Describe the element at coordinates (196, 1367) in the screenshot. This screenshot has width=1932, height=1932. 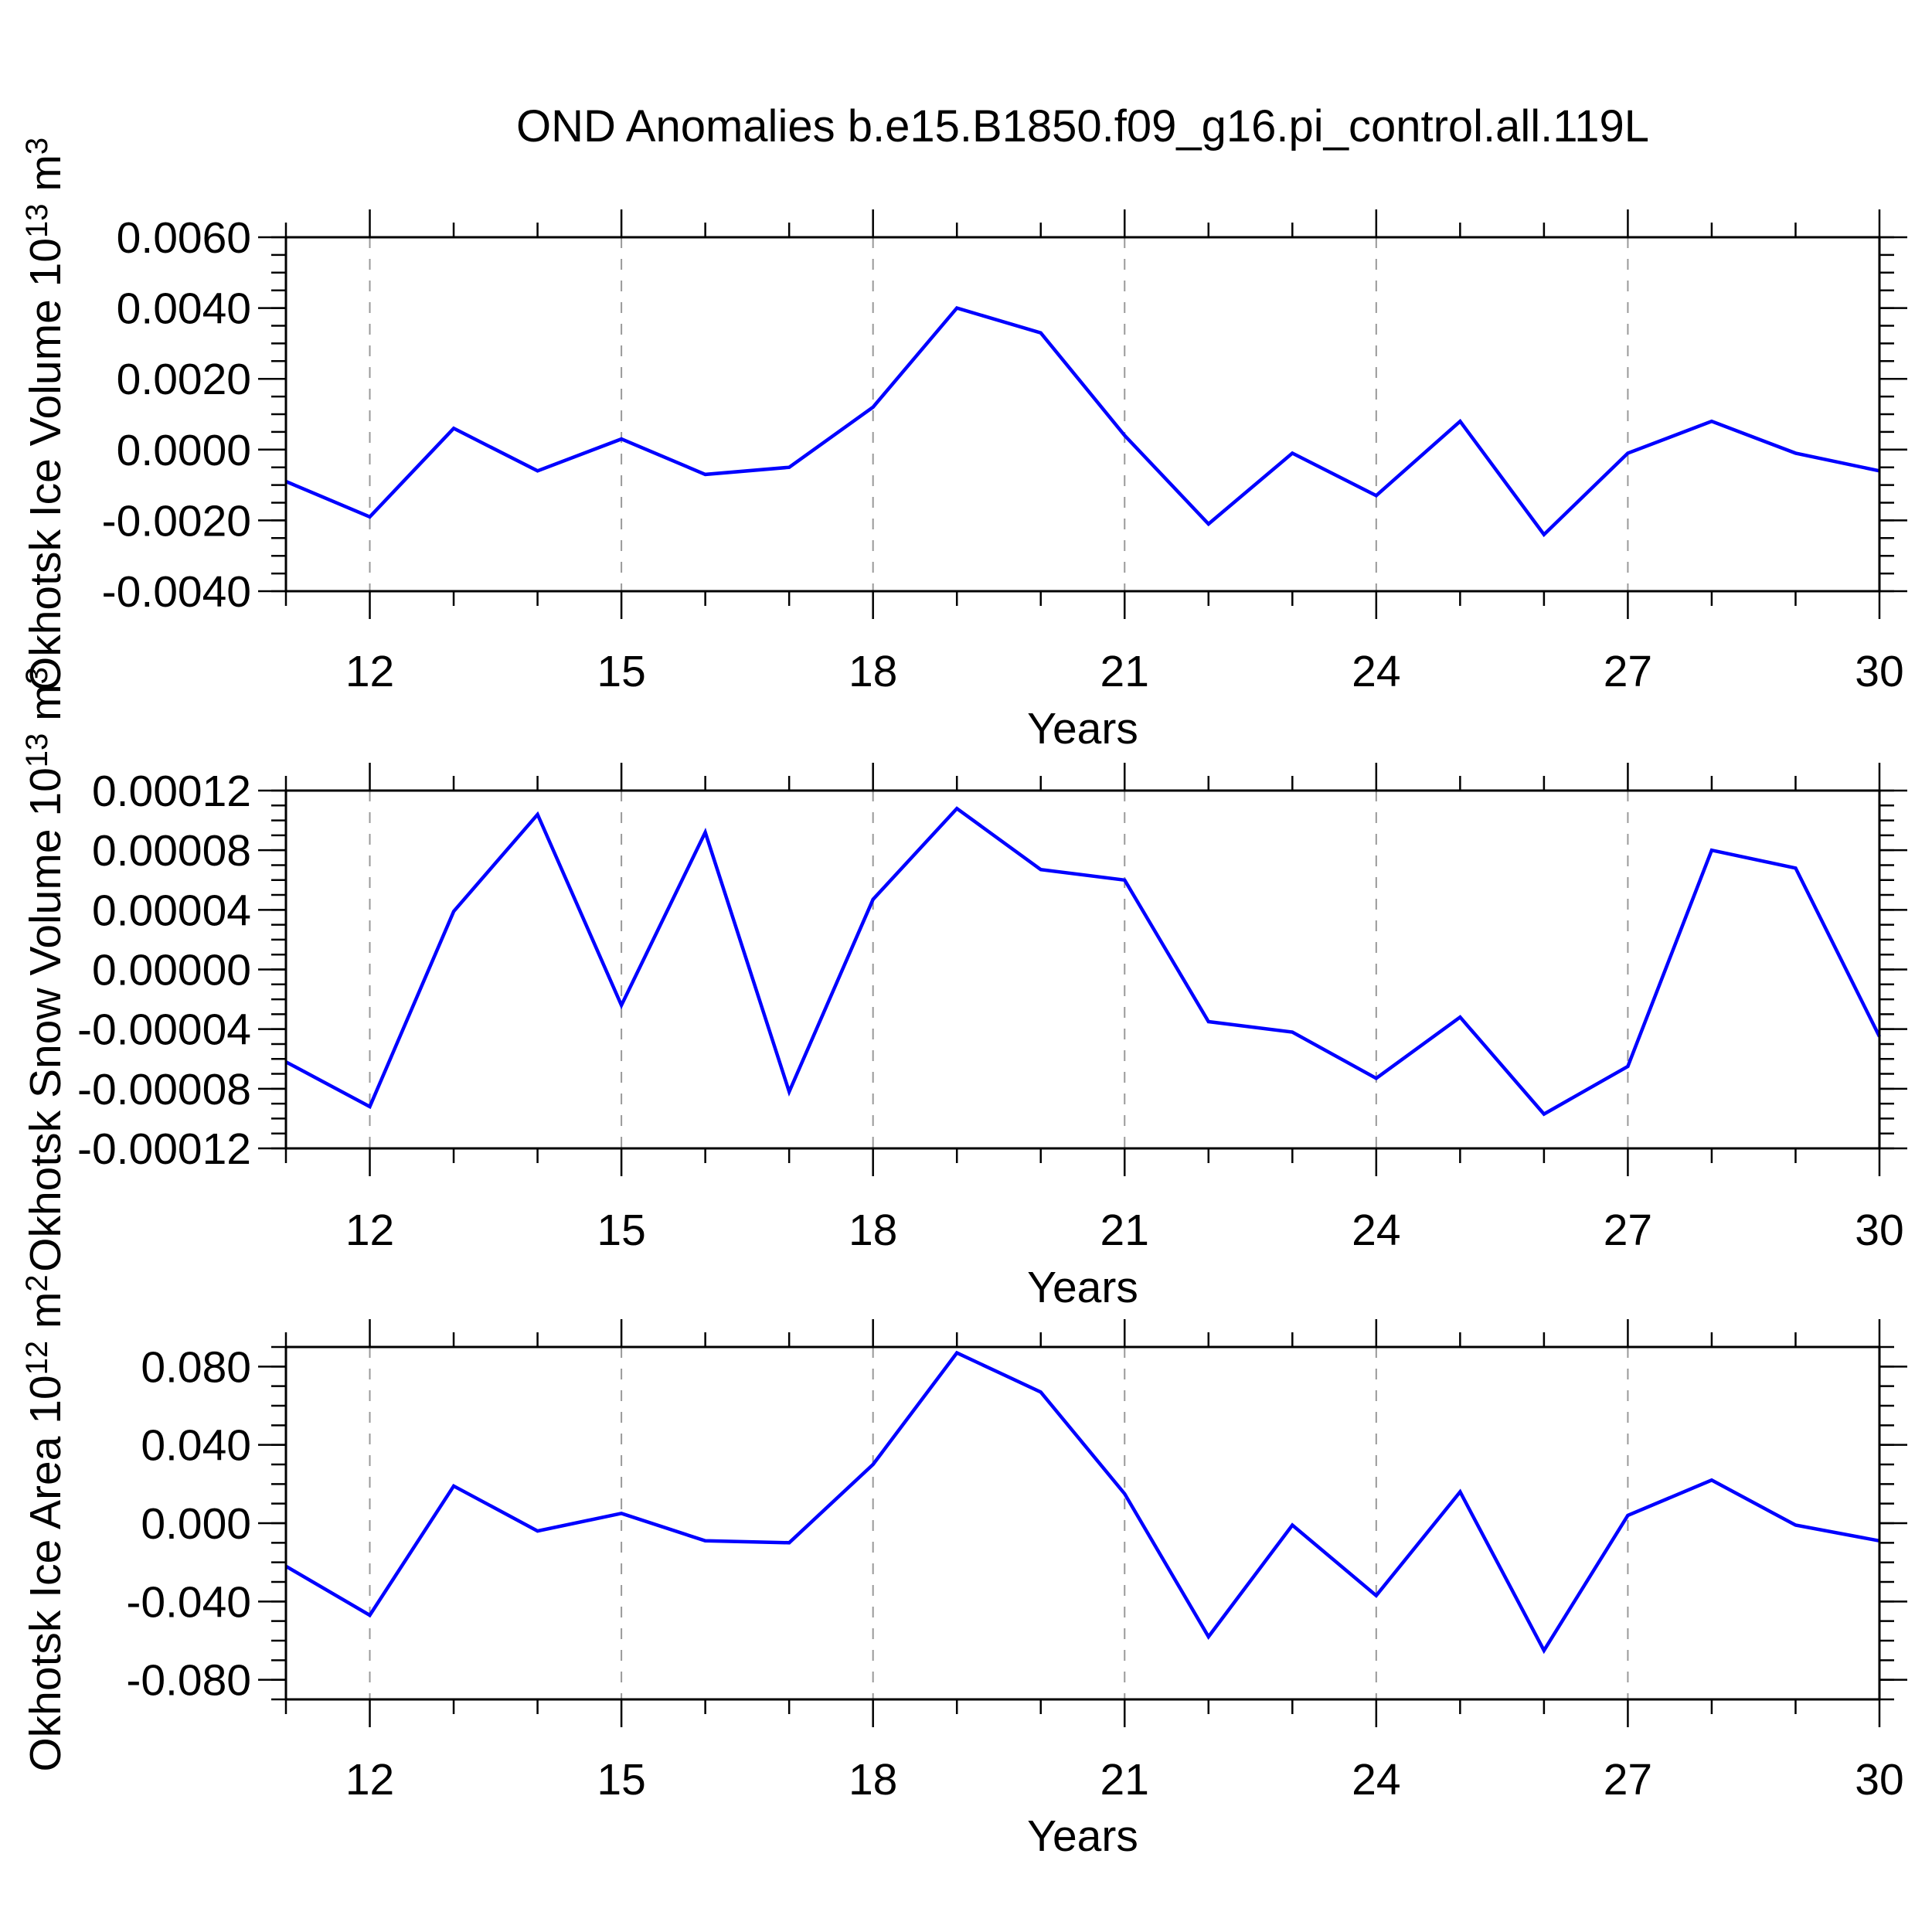
I see `y-tick-label: 0.080` at that location.